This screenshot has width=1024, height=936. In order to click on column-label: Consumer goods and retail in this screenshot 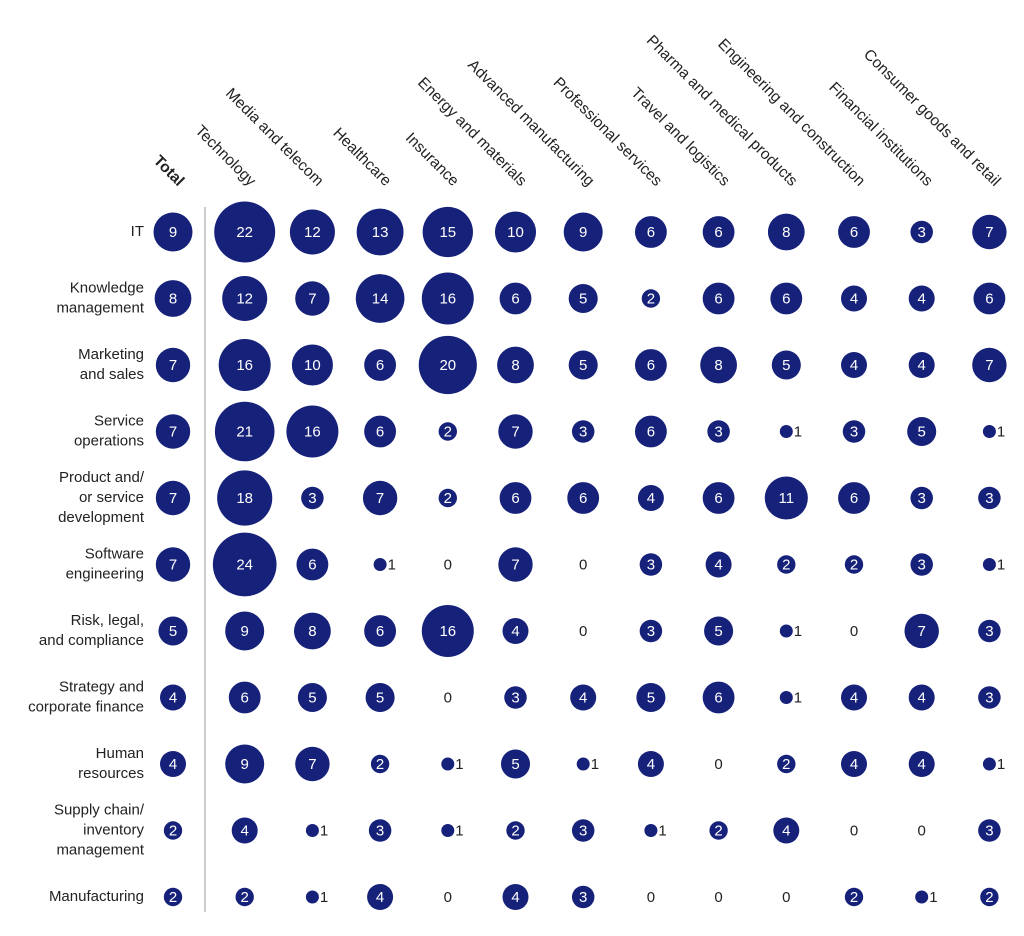, I will do `click(932, 118)`.